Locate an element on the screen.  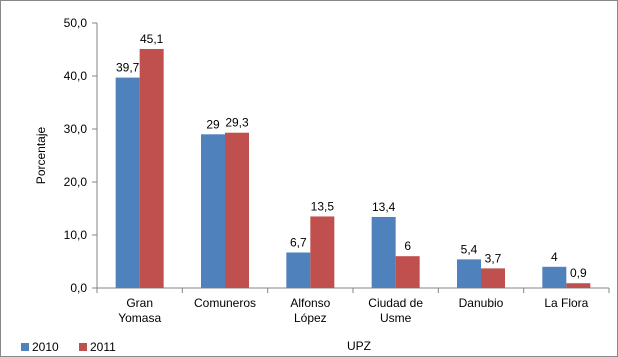
data-label-2010-5: 4 is located at coordinates (554, 257).